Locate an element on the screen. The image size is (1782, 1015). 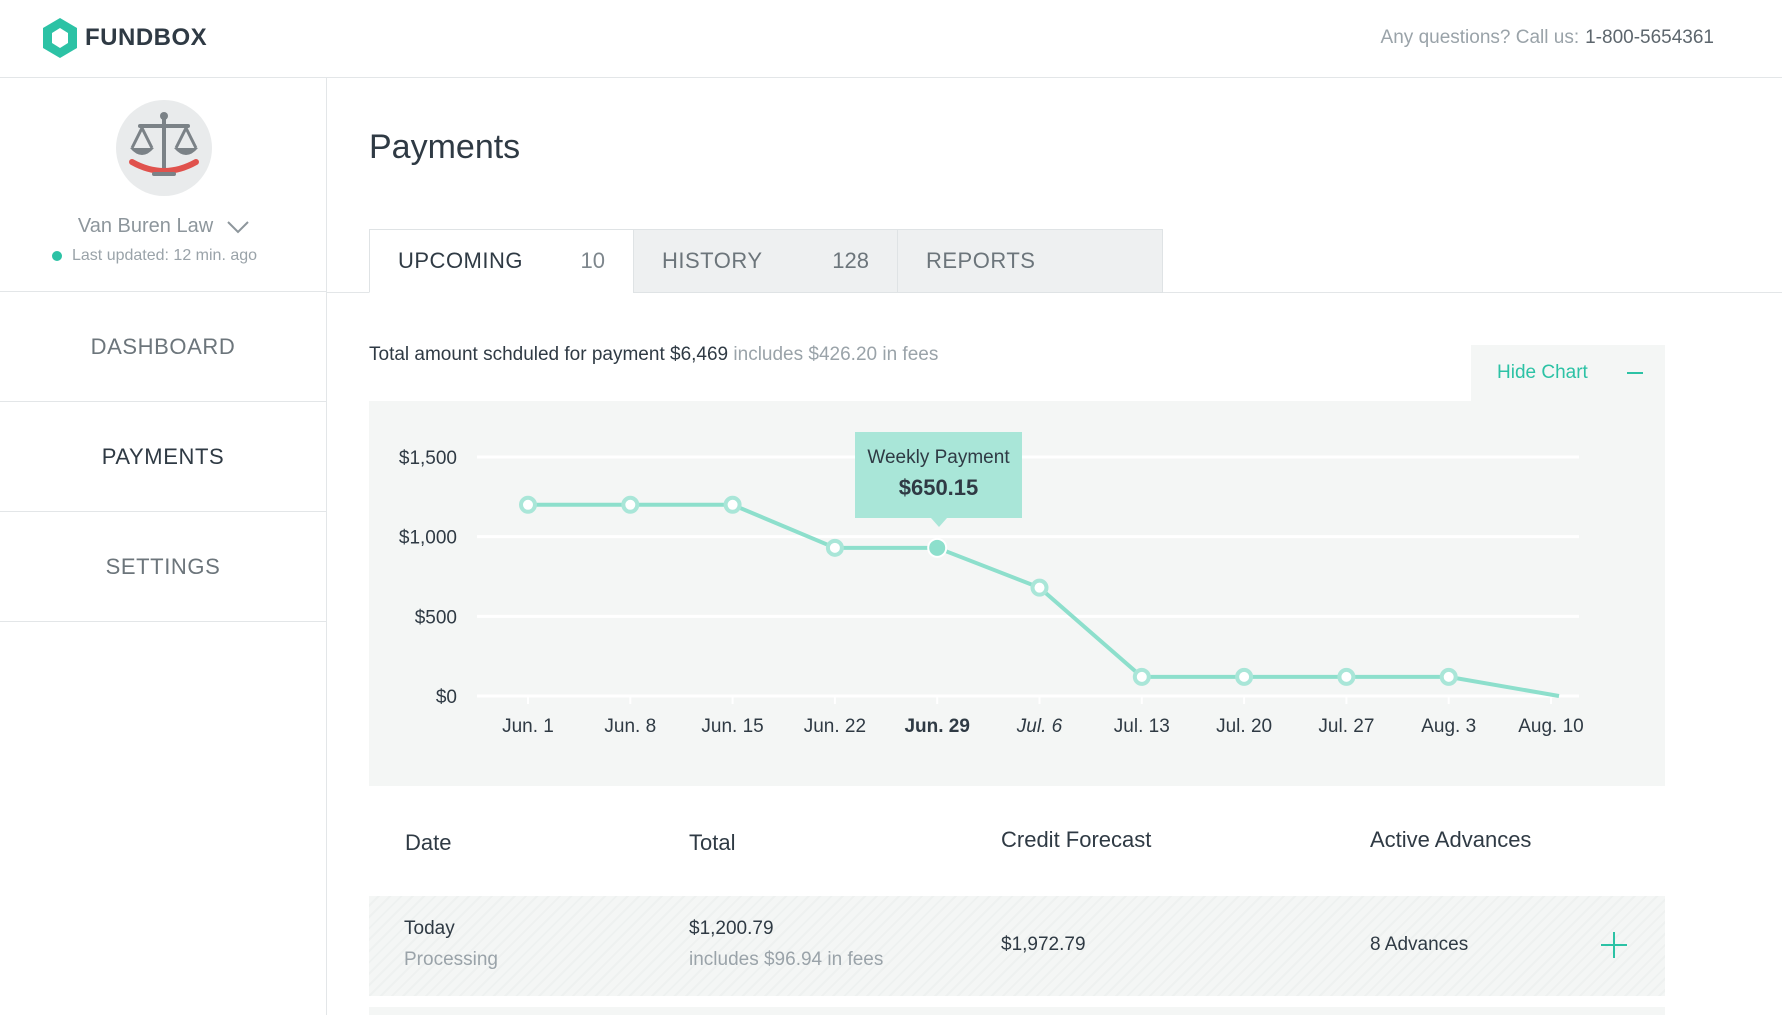
column-header-credit-forecast: Credit Forecast is located at coordinates (1076, 839).